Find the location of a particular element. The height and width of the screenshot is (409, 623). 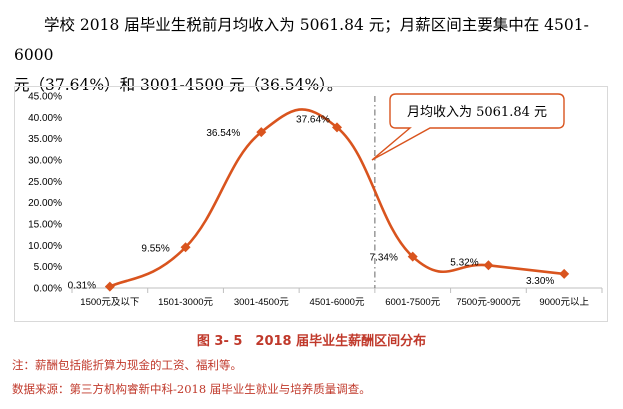

x-tick-label: 4501-6000元 is located at coordinates (337, 302).